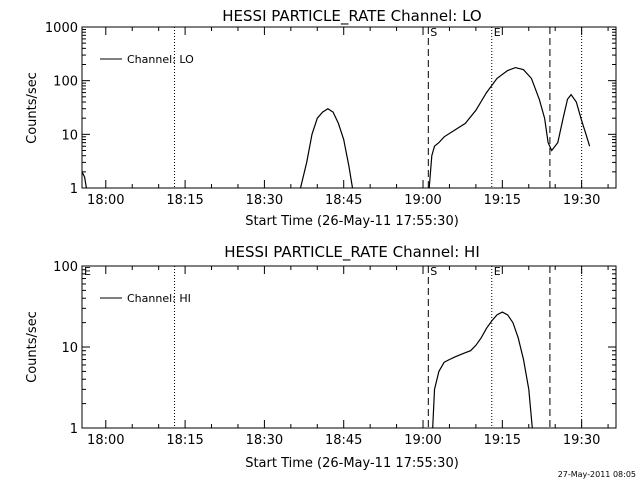 Image resolution: width=640 pixels, height=480 pixels. I want to click on top-chart-ylabel: Counts/sec, so click(32, 108).